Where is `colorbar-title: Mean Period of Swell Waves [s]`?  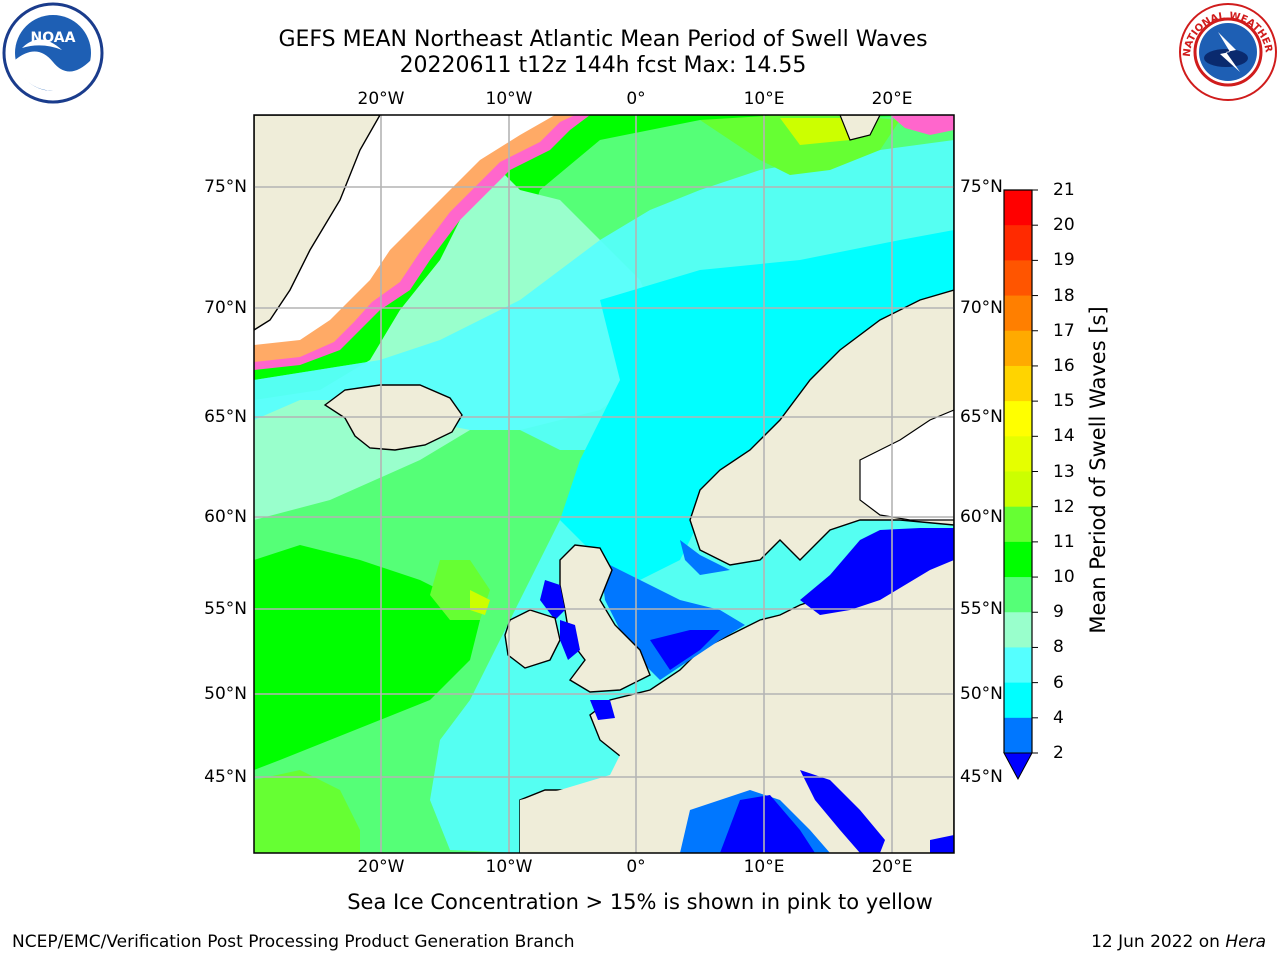 colorbar-title: Mean Period of Swell Waves [s] is located at coordinates (1098, 470).